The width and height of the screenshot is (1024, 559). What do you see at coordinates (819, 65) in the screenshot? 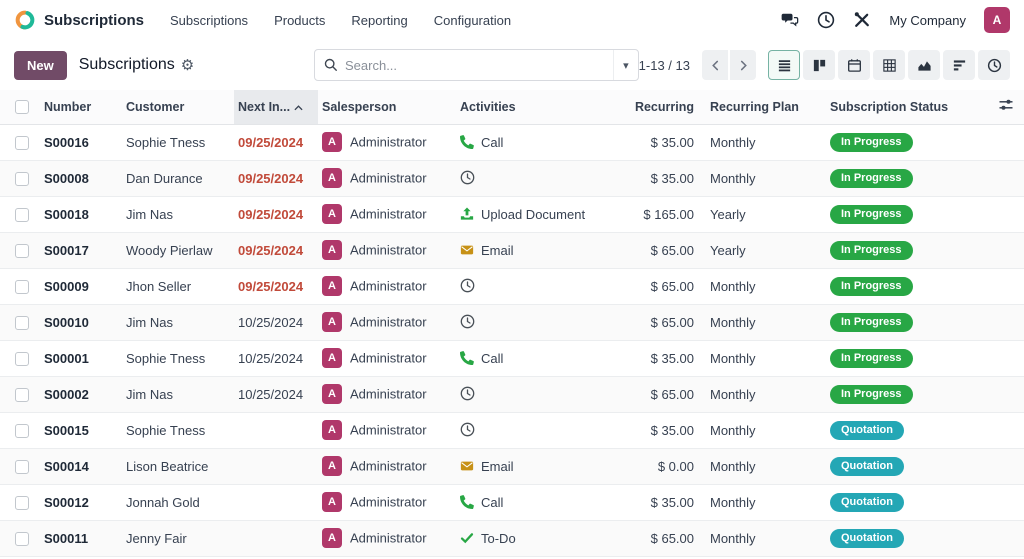
I see `kanban-view-button` at bounding box center [819, 65].